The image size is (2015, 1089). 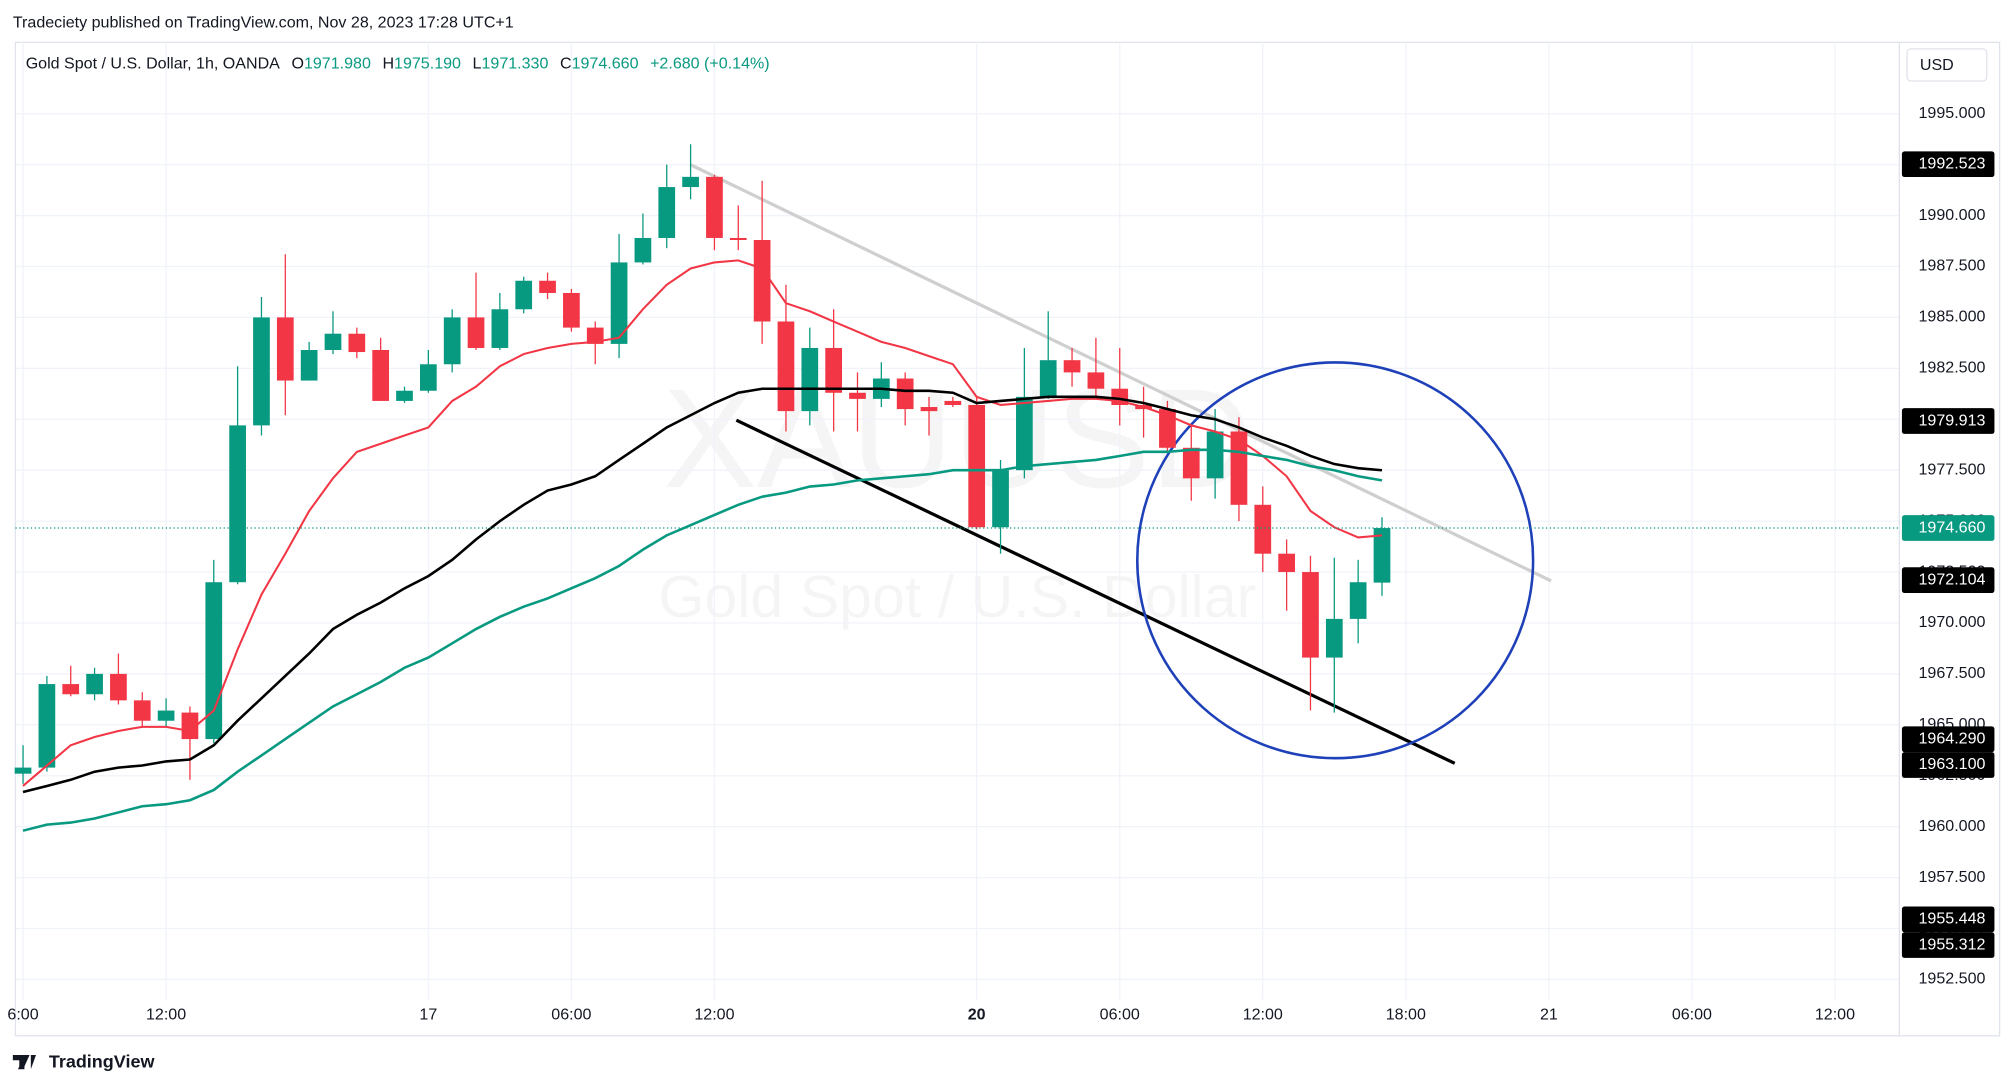 I want to click on y-tick-label: 1985.000, so click(x=1952, y=317).